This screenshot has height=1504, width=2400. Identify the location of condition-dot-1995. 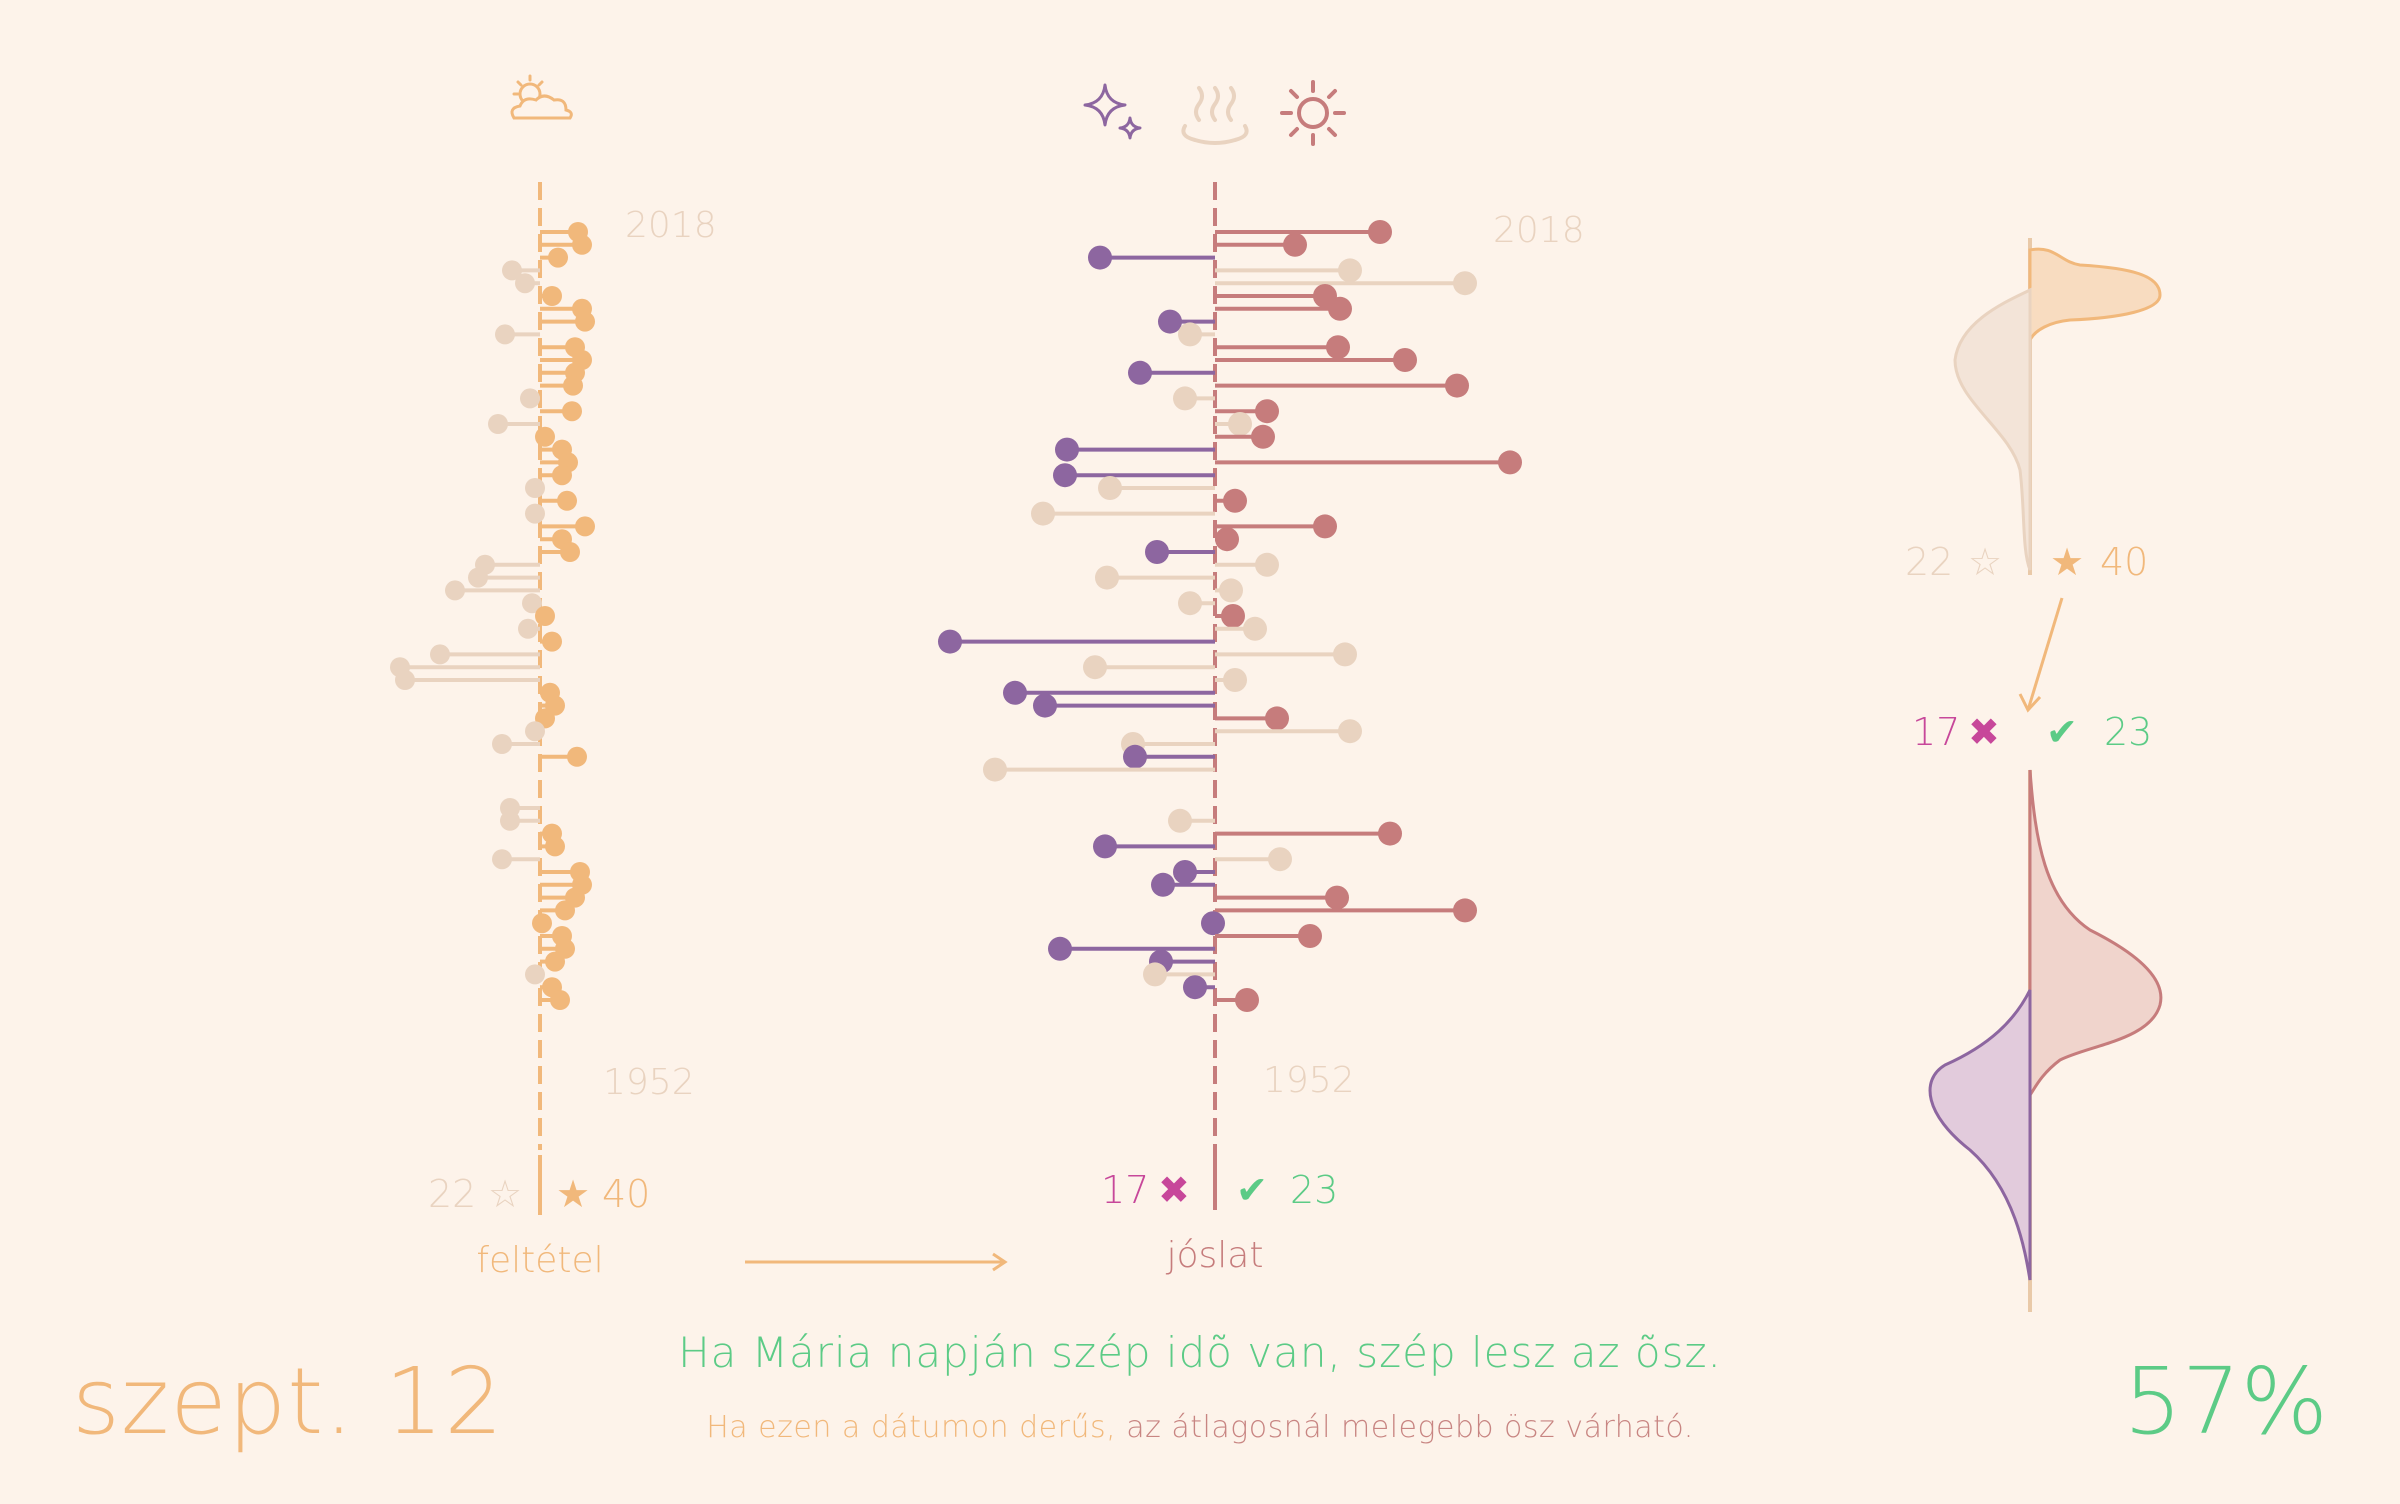
(585, 526).